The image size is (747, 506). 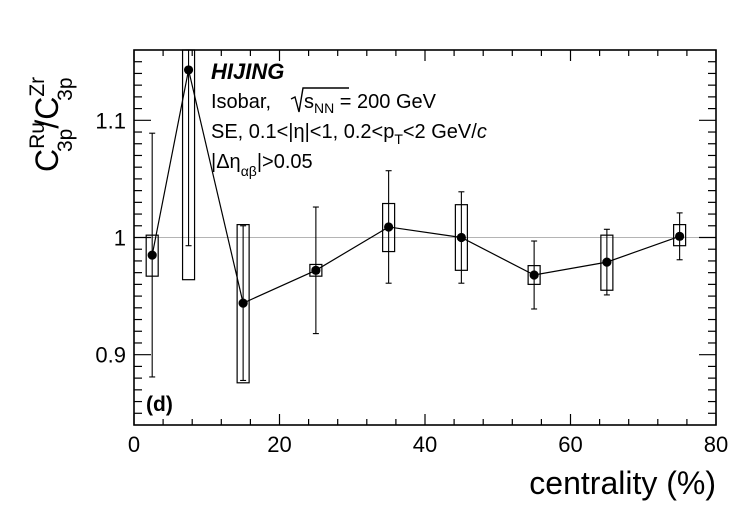 What do you see at coordinates (349, 134) in the screenshot?
I see `cuts-annotation: SE, 0.1<|η|<1, 0.2<pT<2 GeV/c` at bounding box center [349, 134].